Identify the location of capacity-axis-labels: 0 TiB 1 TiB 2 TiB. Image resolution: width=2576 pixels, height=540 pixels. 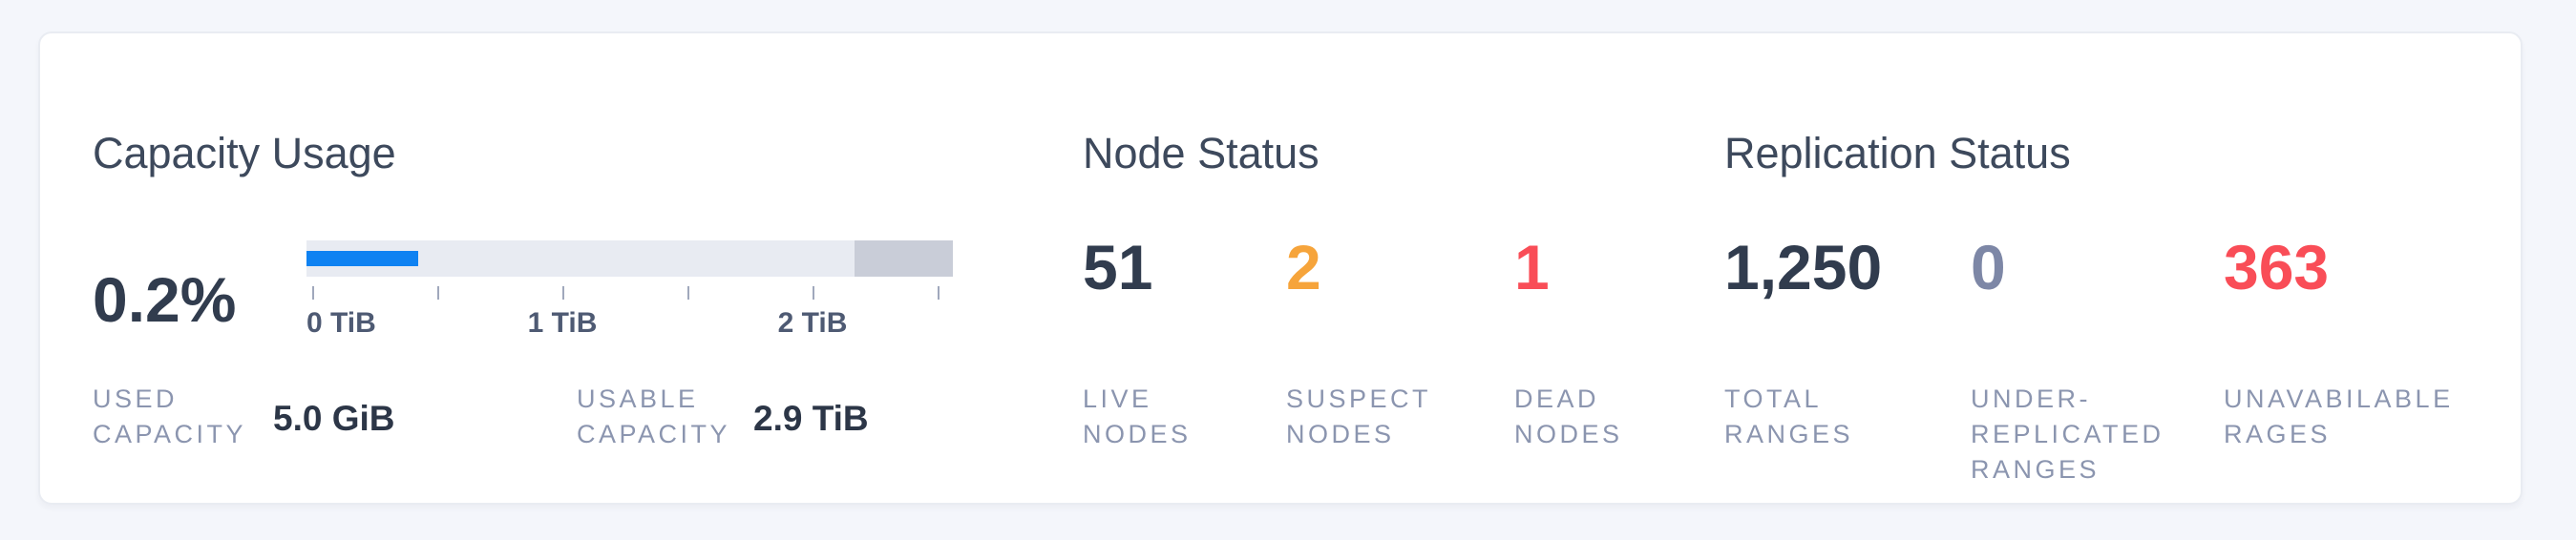
(629, 326).